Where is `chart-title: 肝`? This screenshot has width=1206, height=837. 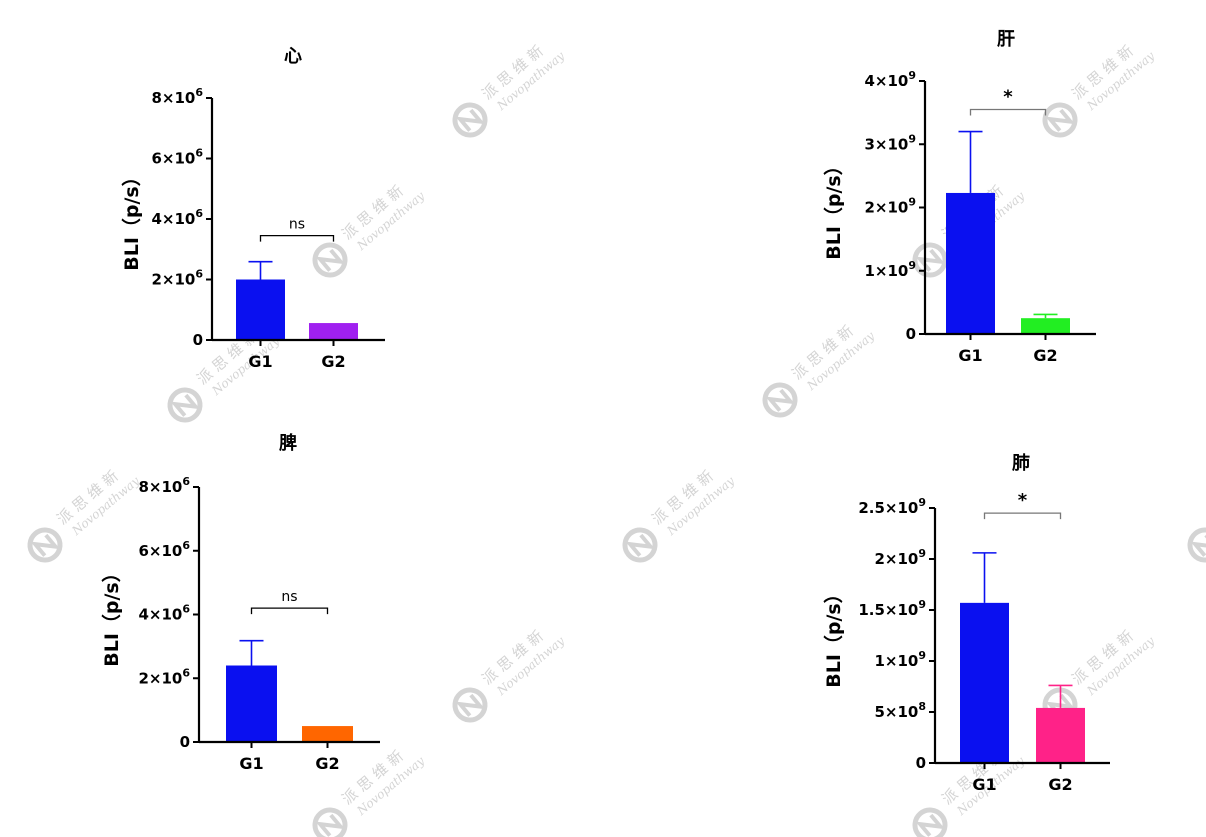 chart-title: 肝 is located at coordinates (1006, 39).